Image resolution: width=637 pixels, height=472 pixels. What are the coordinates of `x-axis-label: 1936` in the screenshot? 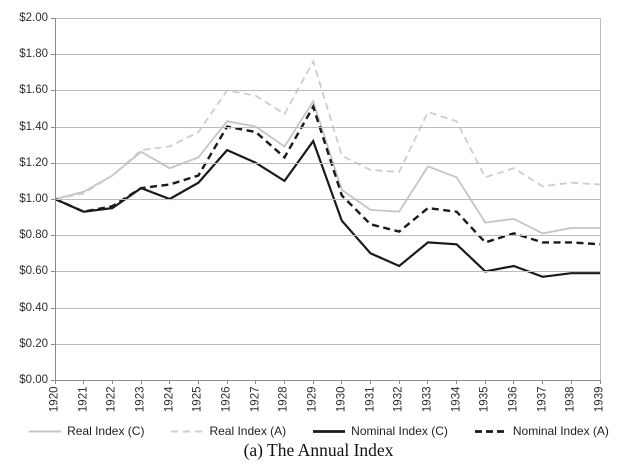 It's located at (513, 399).